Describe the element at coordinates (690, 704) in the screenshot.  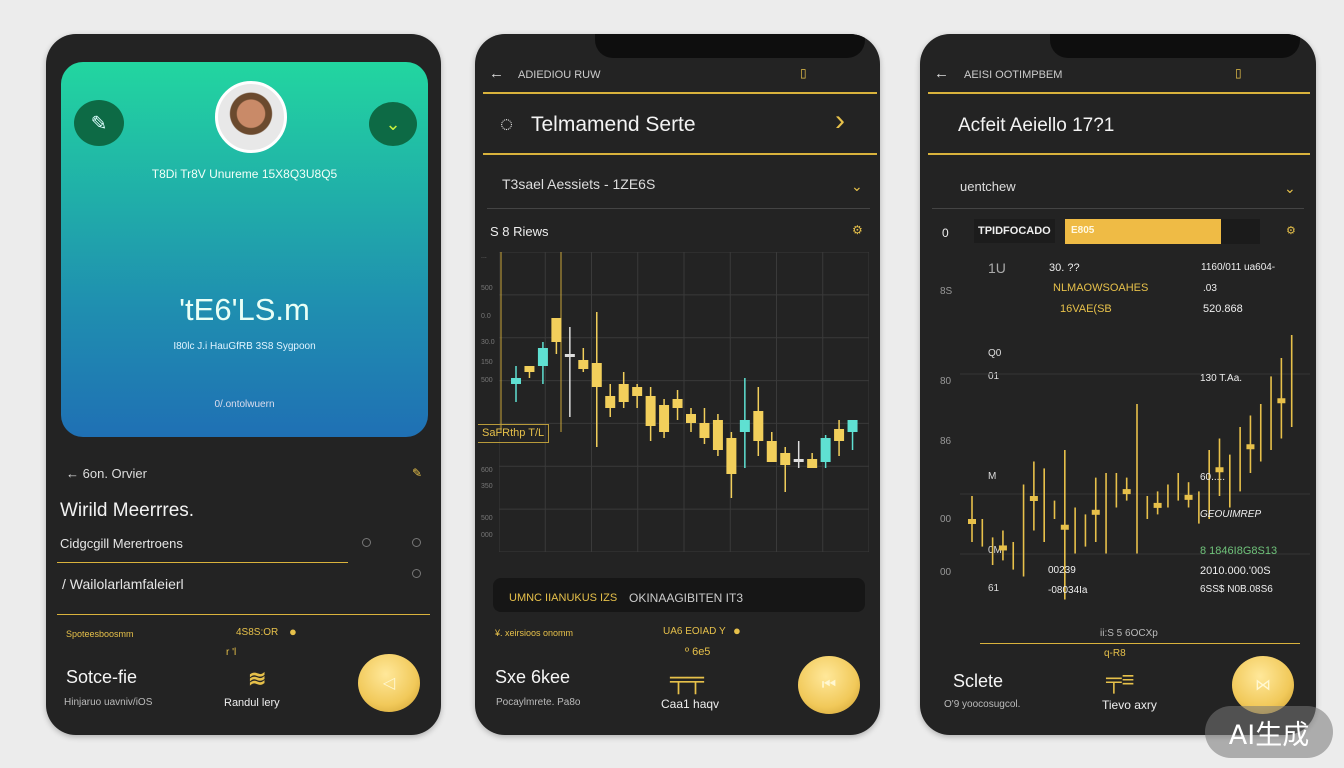
I see `center-label: Caa1 haqv` at that location.